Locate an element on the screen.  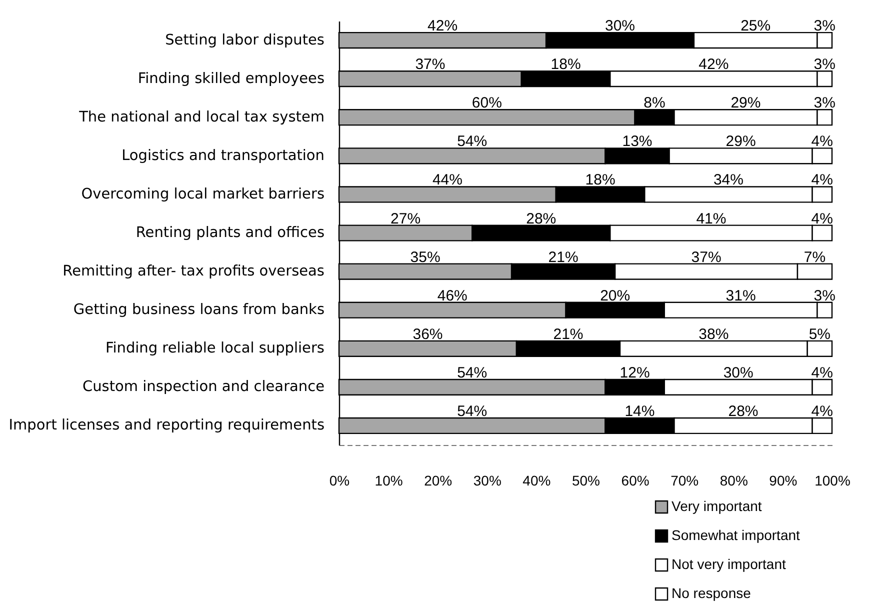
legend-label: Very important is located at coordinates (717, 506).